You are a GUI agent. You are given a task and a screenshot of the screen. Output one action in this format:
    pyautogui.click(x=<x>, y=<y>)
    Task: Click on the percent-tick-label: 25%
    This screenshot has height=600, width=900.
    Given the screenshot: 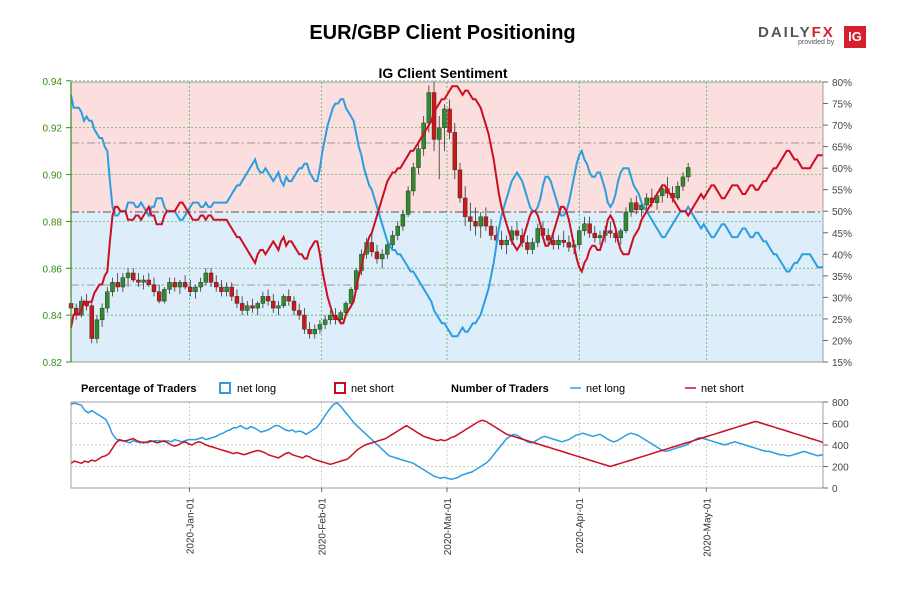 What is the action you would take?
    pyautogui.click(x=842, y=320)
    